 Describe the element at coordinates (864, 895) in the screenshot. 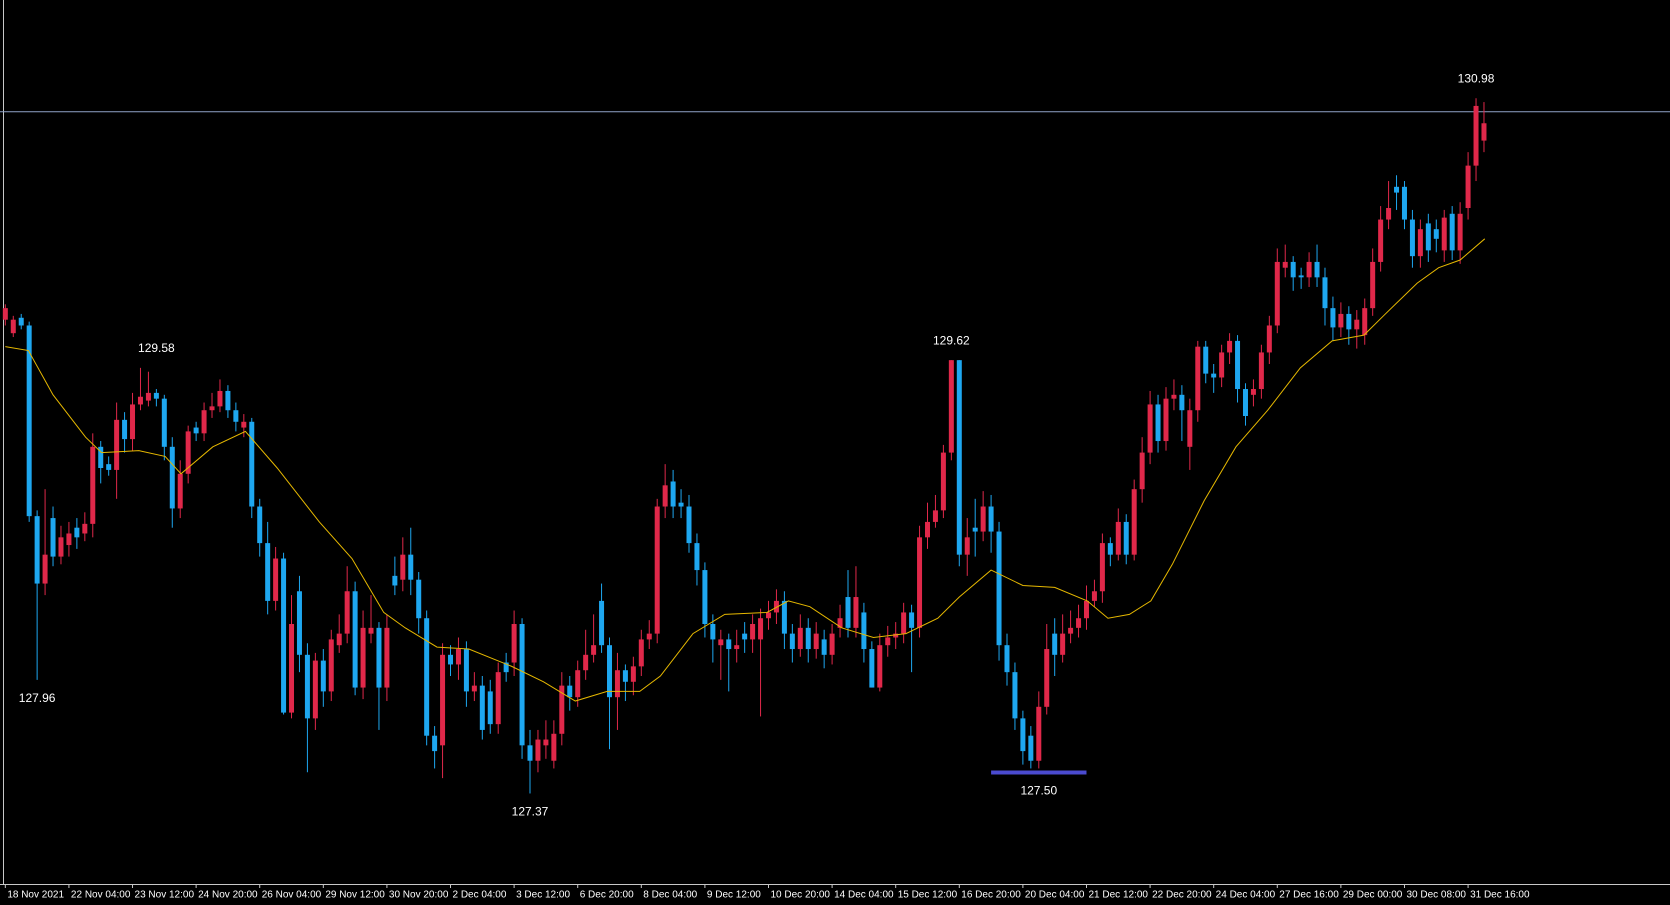

I see `x-tick-label: 14 Dec 04:00` at that location.